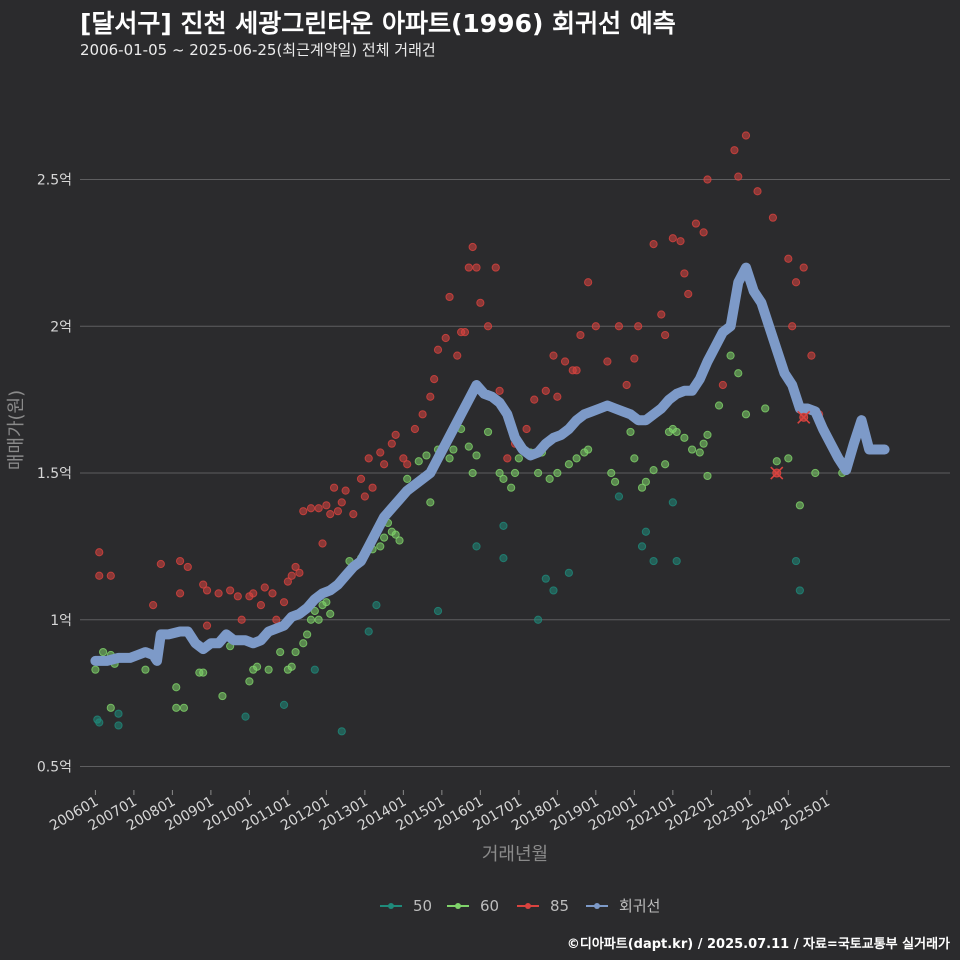 The height and width of the screenshot is (960, 960). Describe the element at coordinates (559, 906) in the screenshot. I see `legend-label: 85` at that location.